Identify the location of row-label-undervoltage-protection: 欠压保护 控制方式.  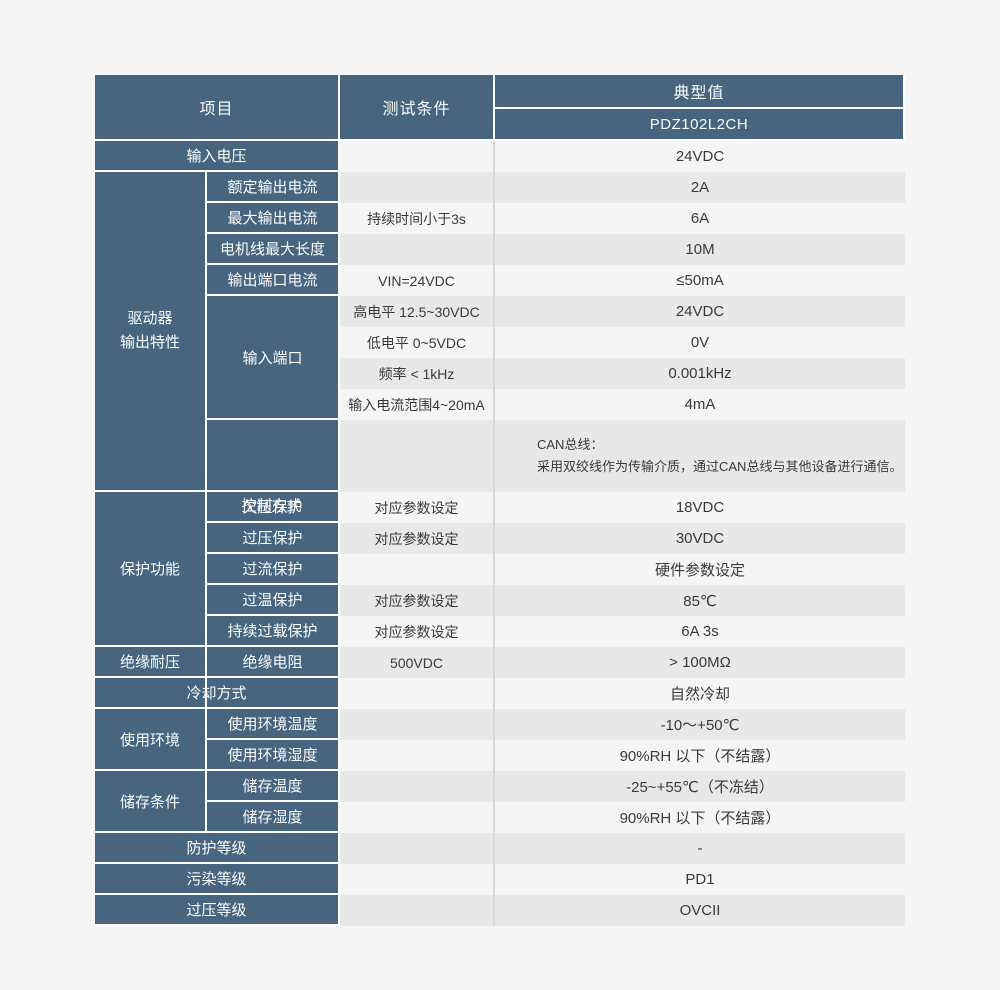
(273, 507).